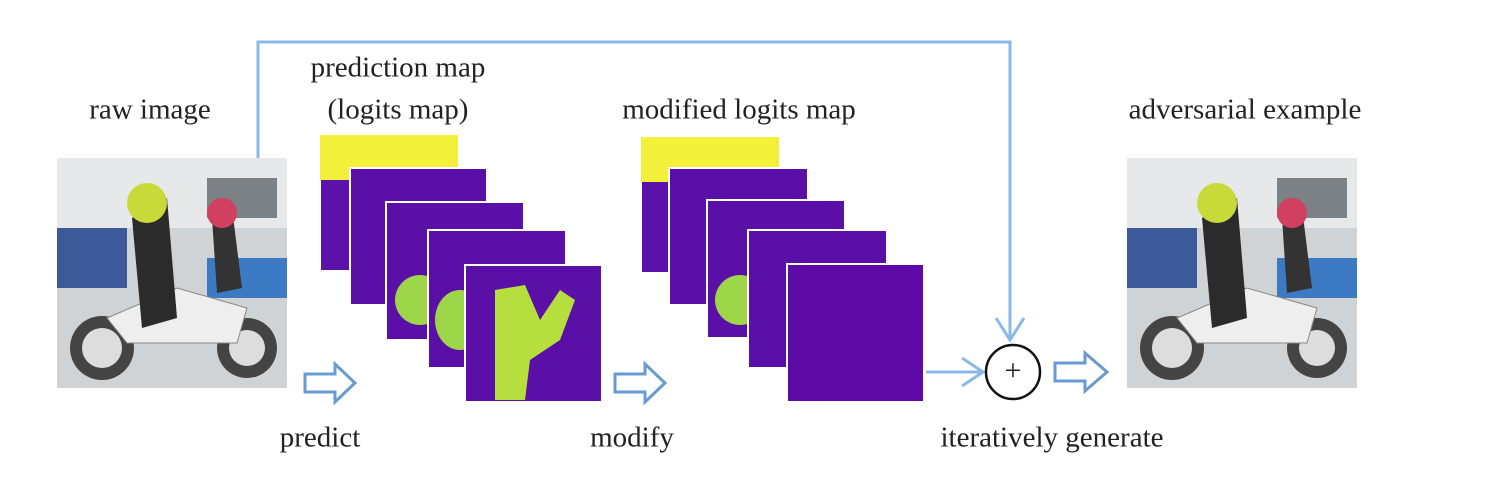  What do you see at coordinates (739, 110) in the screenshot?
I see `modified-logits-map-label: modified logits map` at bounding box center [739, 110].